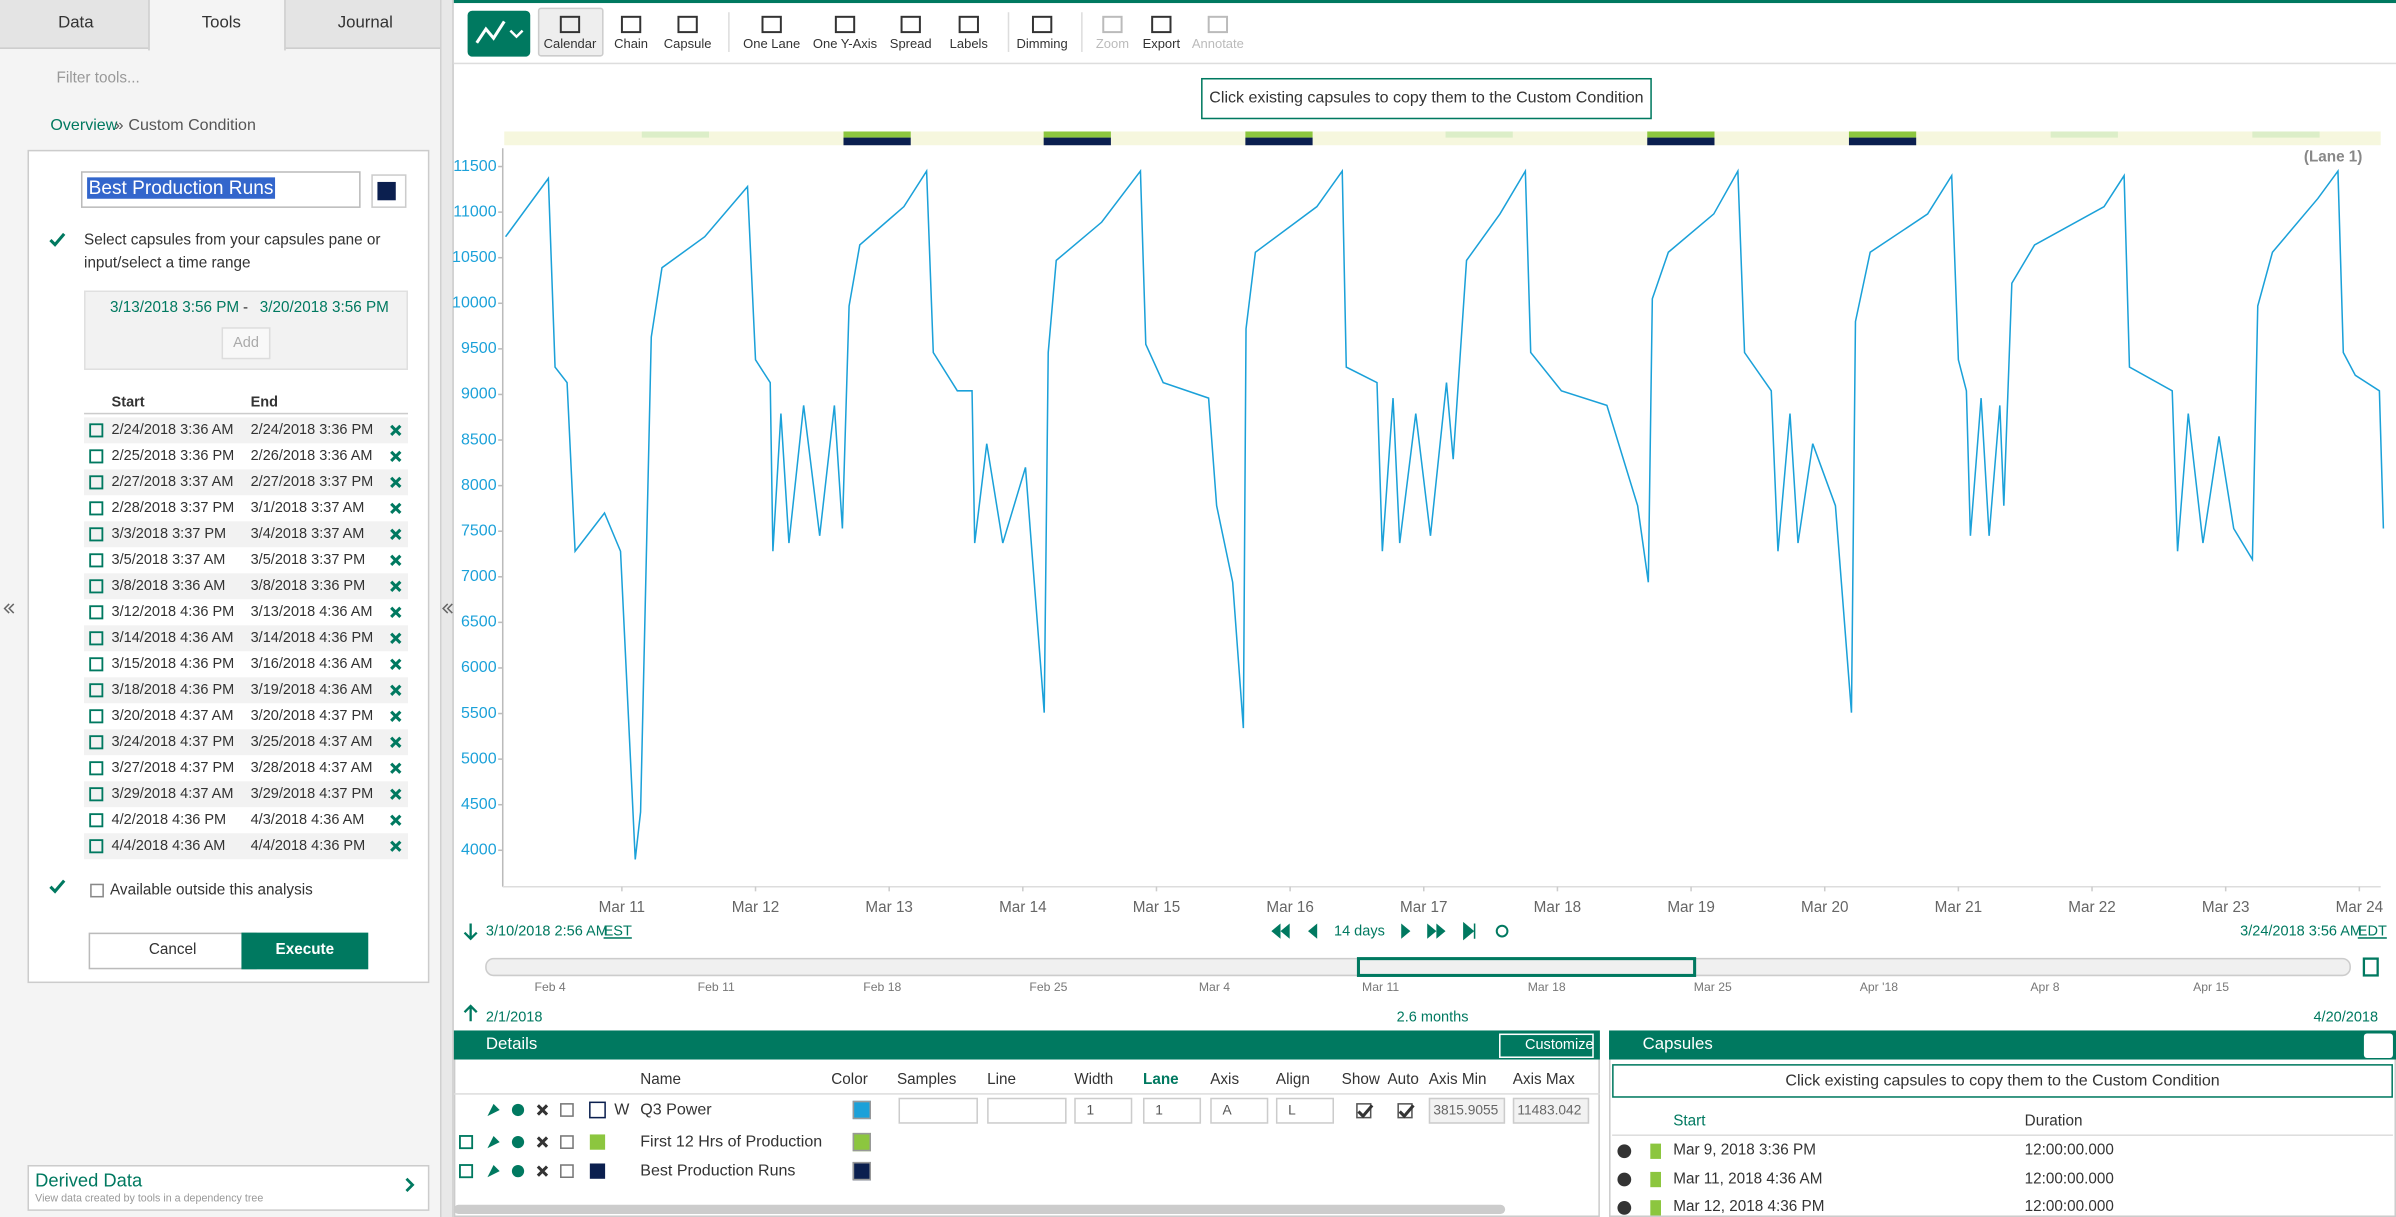 The width and height of the screenshot is (2396, 1217). Describe the element at coordinates (1558, 907) in the screenshot. I see `x-tick-label: Mar 18` at that location.